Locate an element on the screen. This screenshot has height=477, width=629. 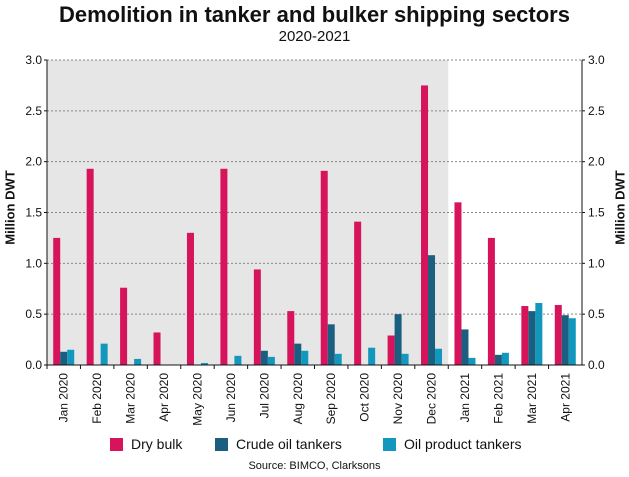
x-tick-label: Dec 2020 is located at coordinates (432, 399).